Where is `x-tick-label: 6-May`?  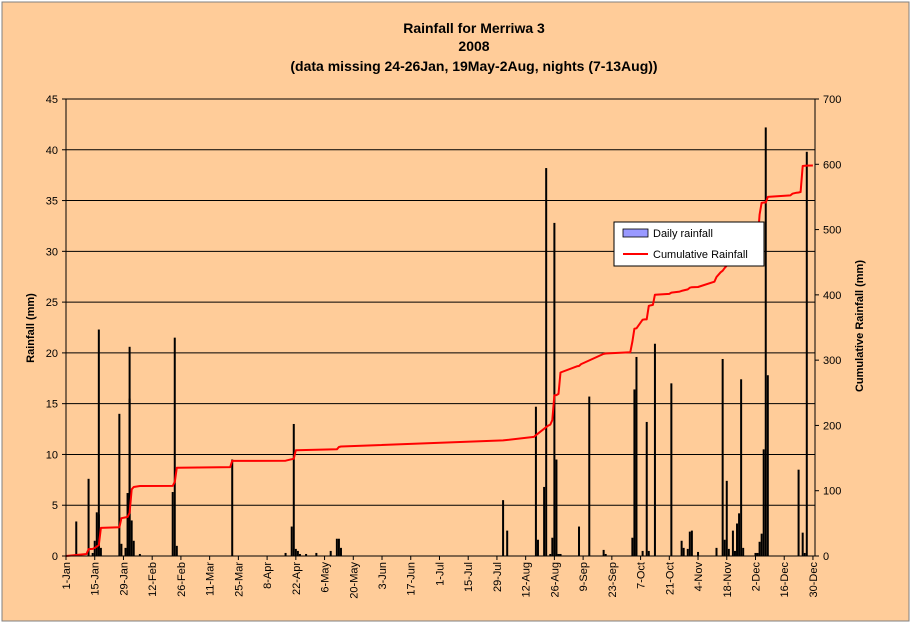 x-tick-label: 6-May is located at coordinates (326, 577).